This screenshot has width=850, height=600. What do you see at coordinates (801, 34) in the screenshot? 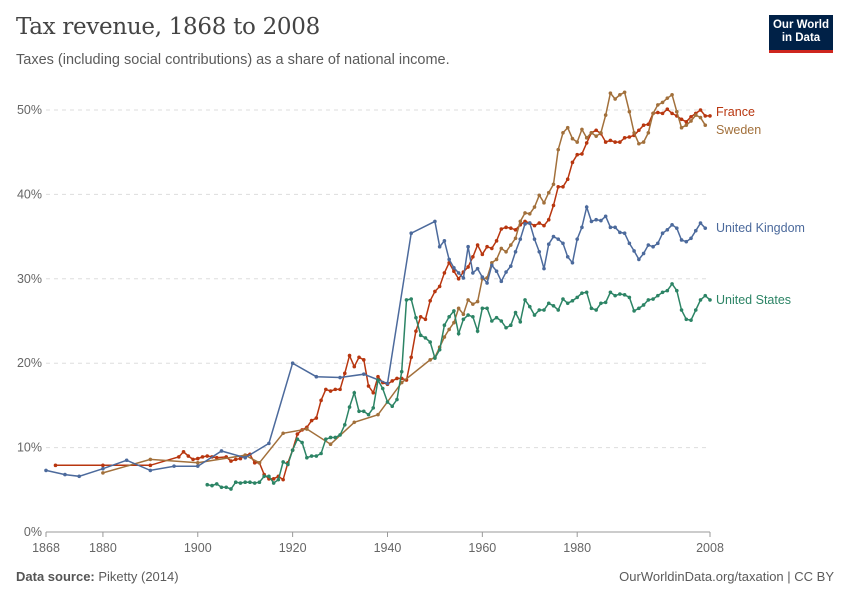
I see `owid-logo: Our World in Data` at bounding box center [801, 34].